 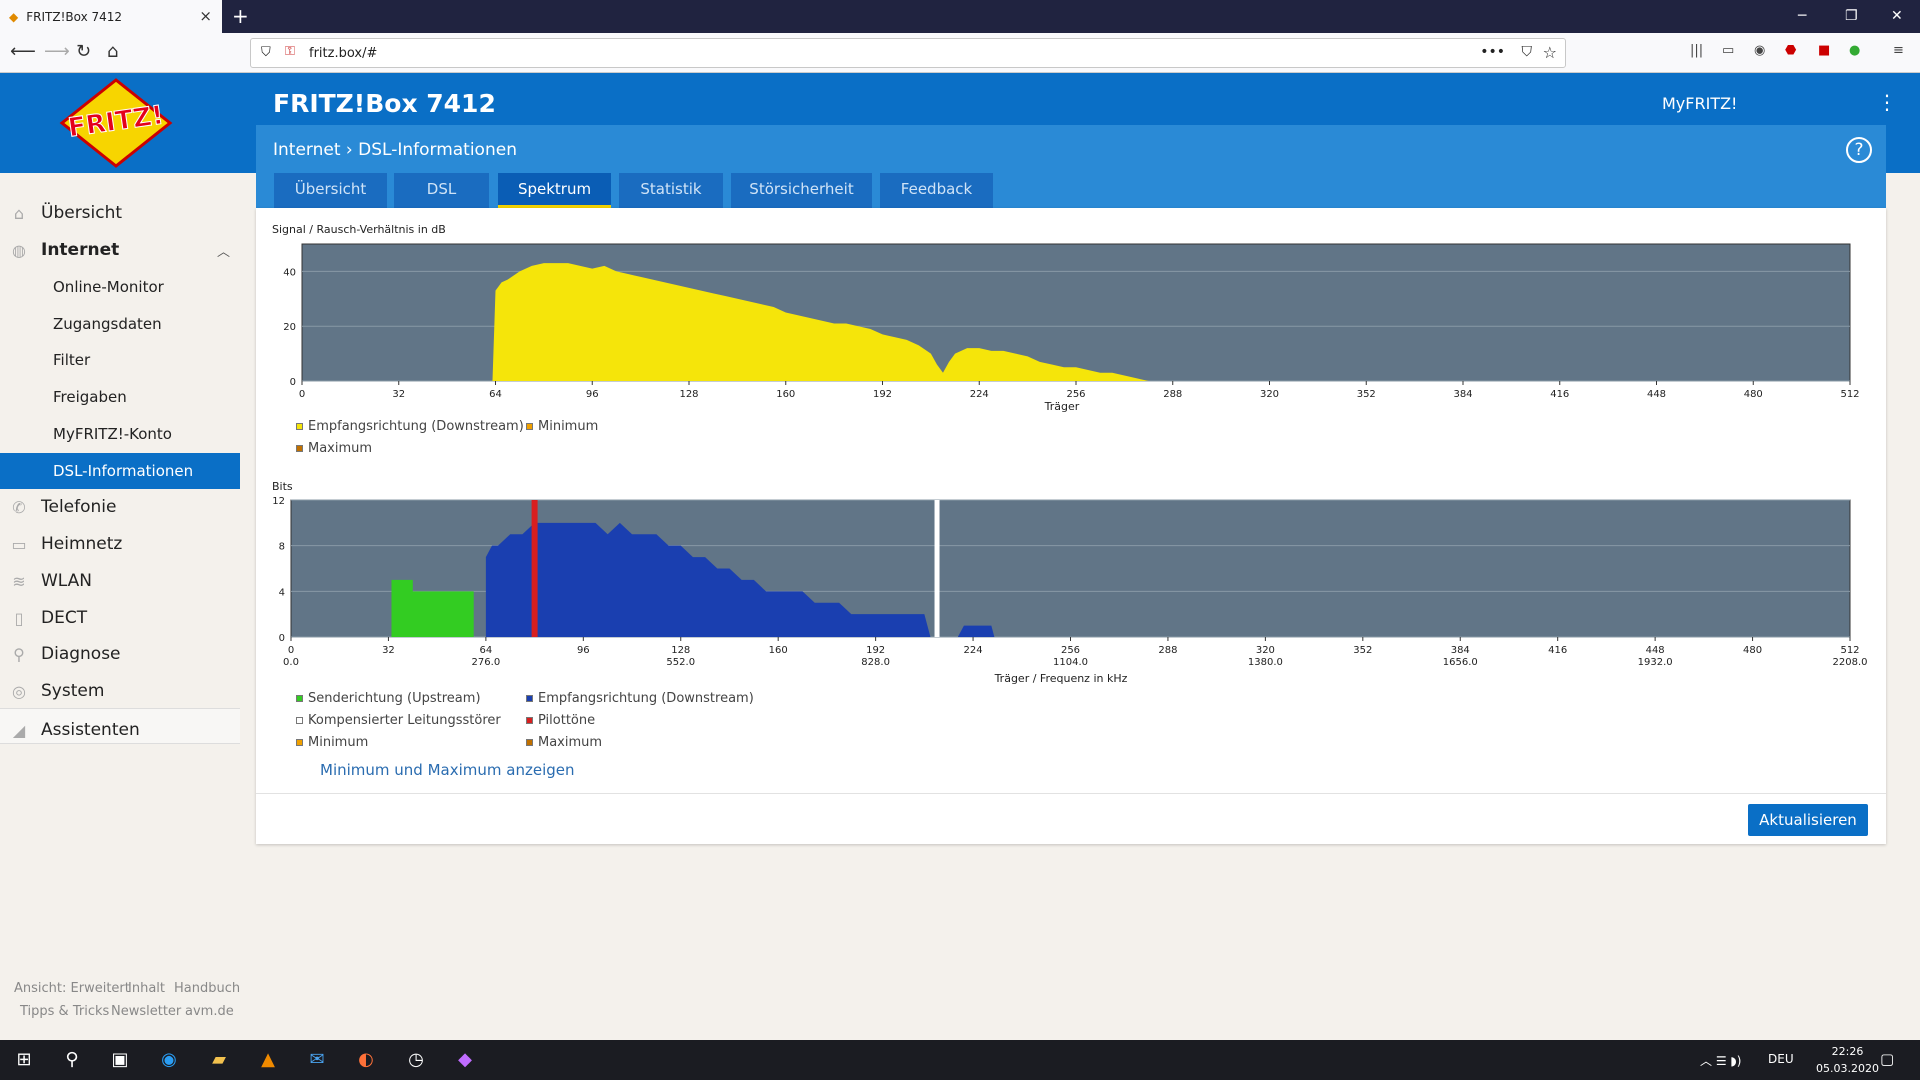 I want to click on x-tick-label: 224, so click(x=973, y=650).